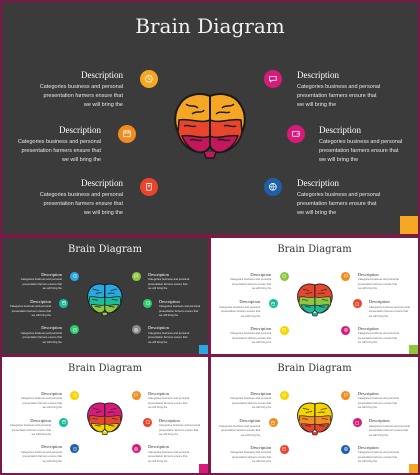 The height and width of the screenshot is (475, 420). I want to click on slide-title: Brain Diagram, so click(314, 368).